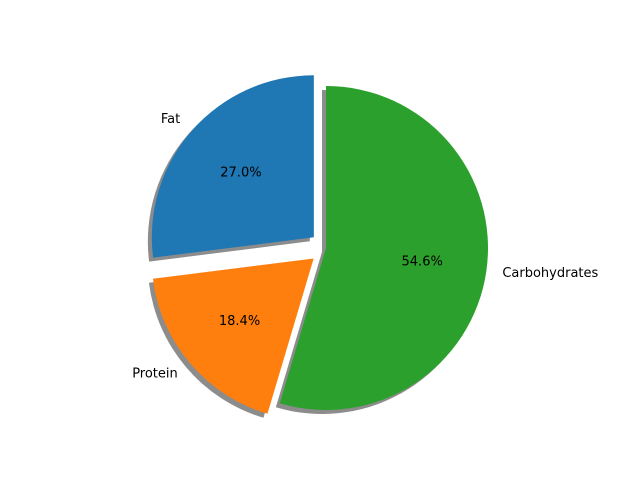  Describe the element at coordinates (422, 261) in the screenshot. I see `percent-label-carbohydrates: 54.6%` at that location.